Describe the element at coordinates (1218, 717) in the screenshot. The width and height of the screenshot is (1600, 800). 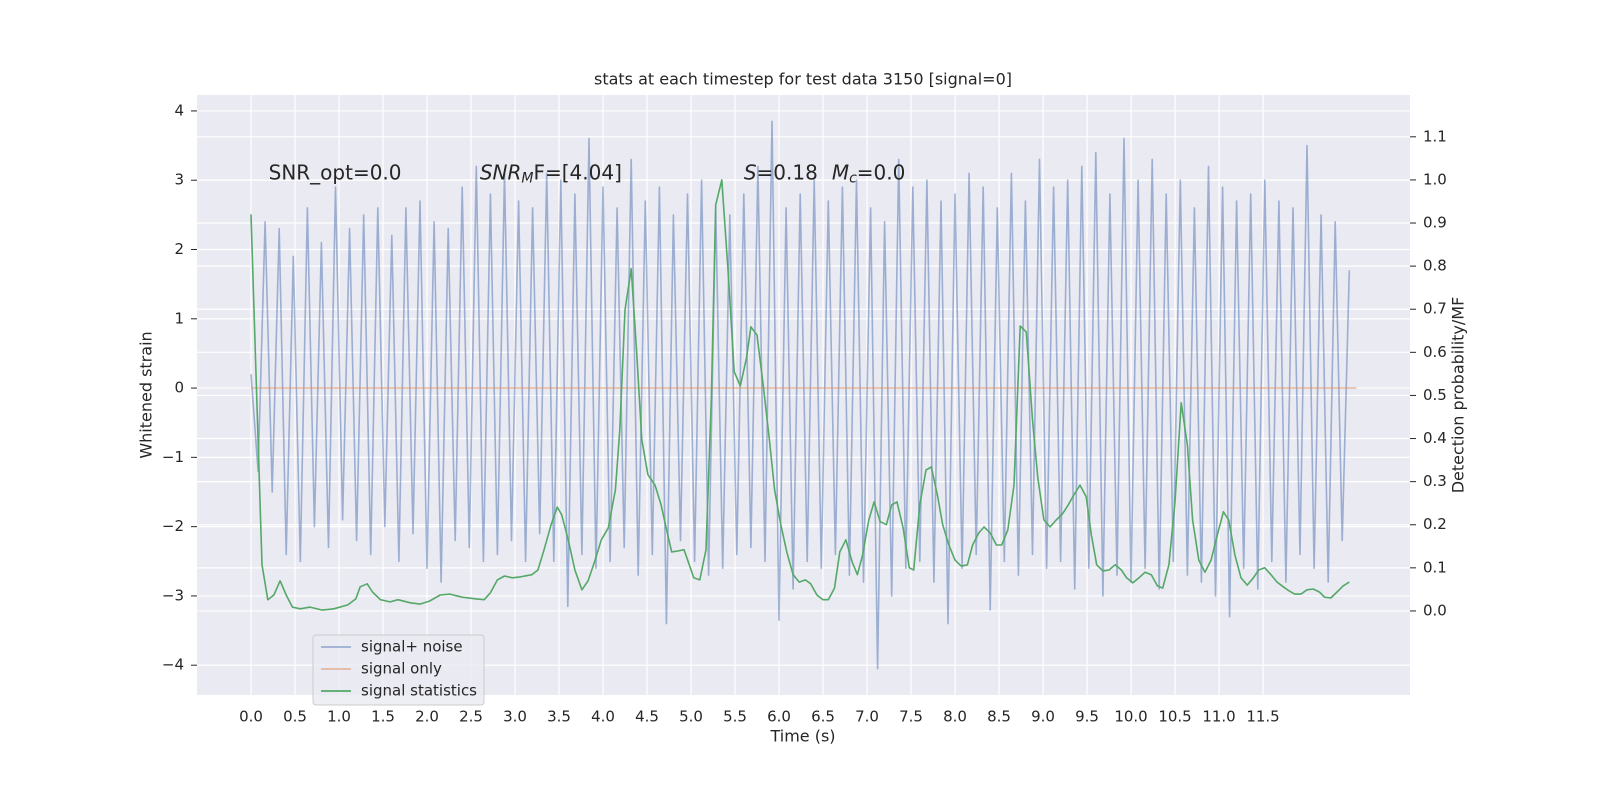
I see `x-tick-label: 11.0` at that location.